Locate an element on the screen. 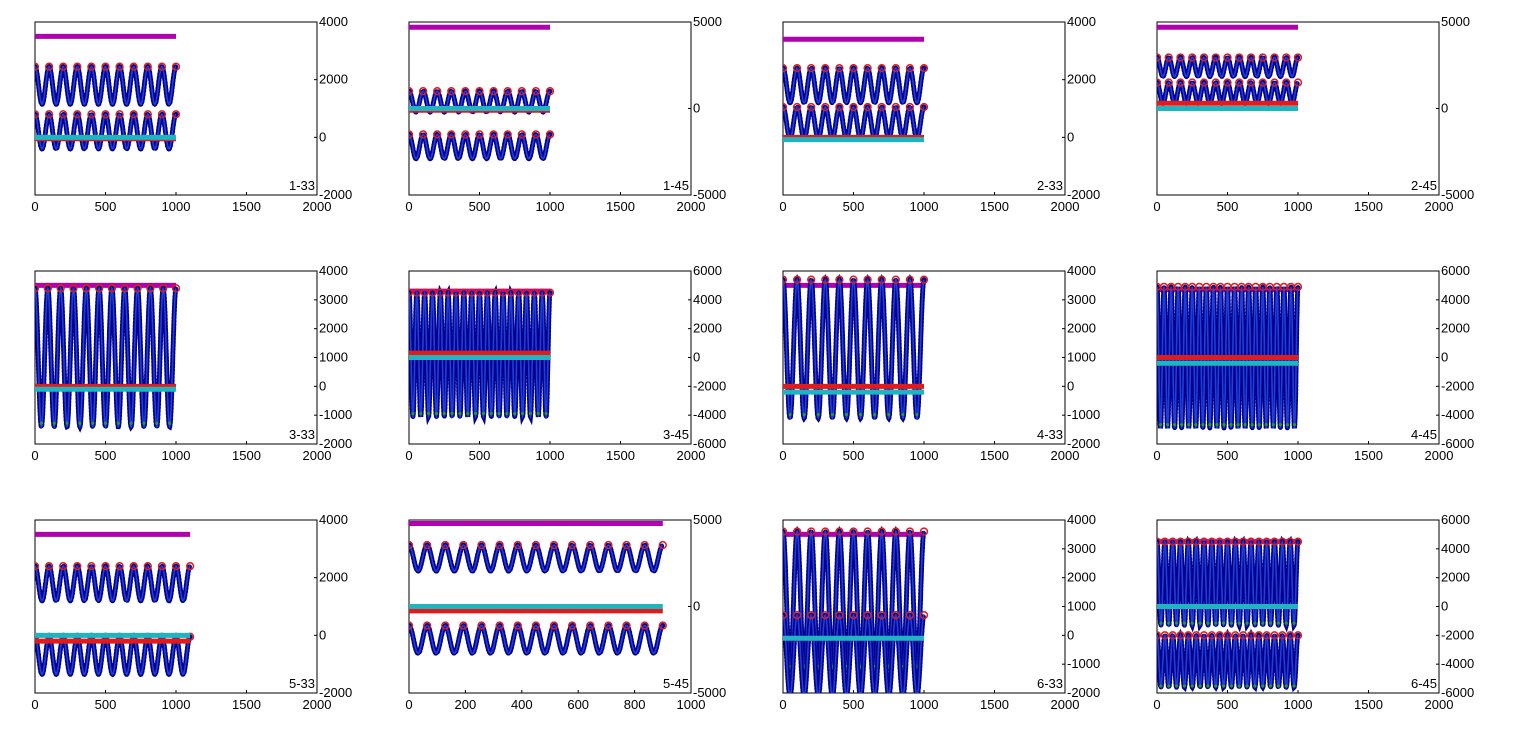 The height and width of the screenshot is (744, 1529). y-tick-label: 6000 is located at coordinates (1455, 270).